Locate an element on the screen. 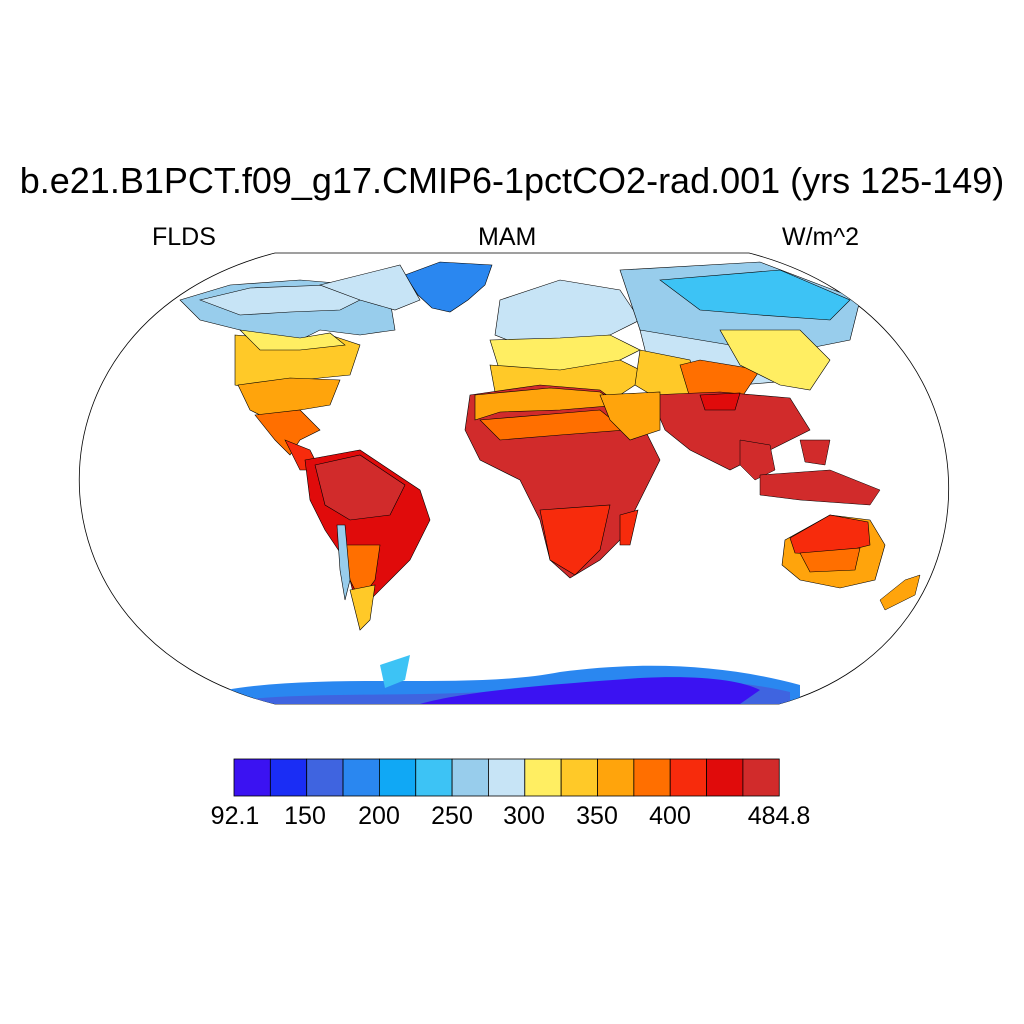 Image resolution: width=1024 pixels, height=1024 pixels. antarctica-region is located at coordinates (510, 679).